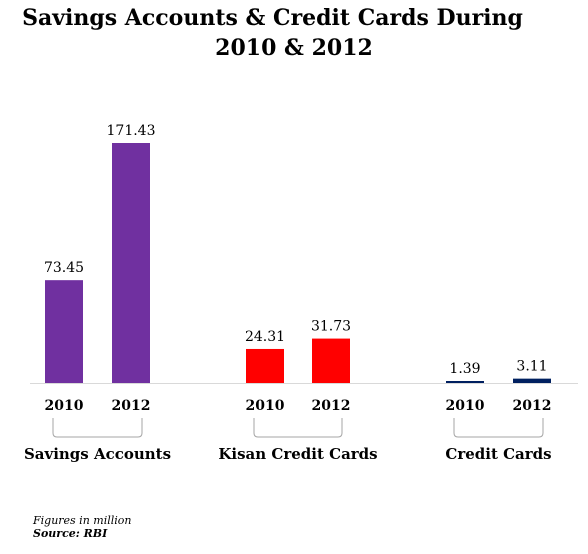  I want to click on bar-2-2010, so click(265, 365).